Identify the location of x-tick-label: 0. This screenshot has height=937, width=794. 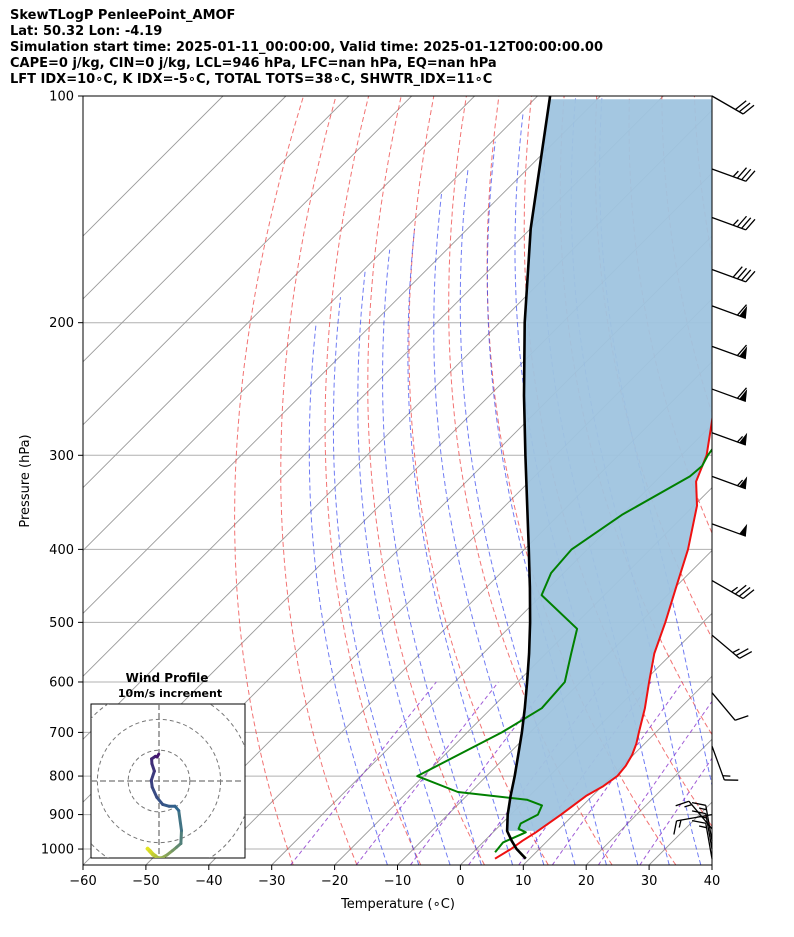
(460, 881).